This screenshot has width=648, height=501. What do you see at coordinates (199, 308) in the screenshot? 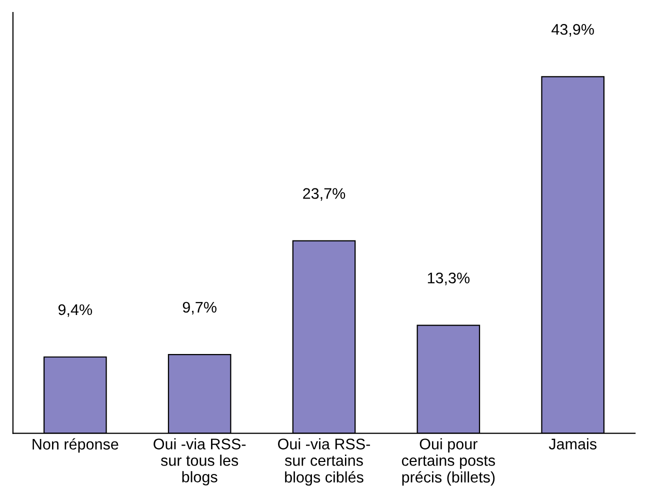
I see `data-label: 9,7%` at bounding box center [199, 308].